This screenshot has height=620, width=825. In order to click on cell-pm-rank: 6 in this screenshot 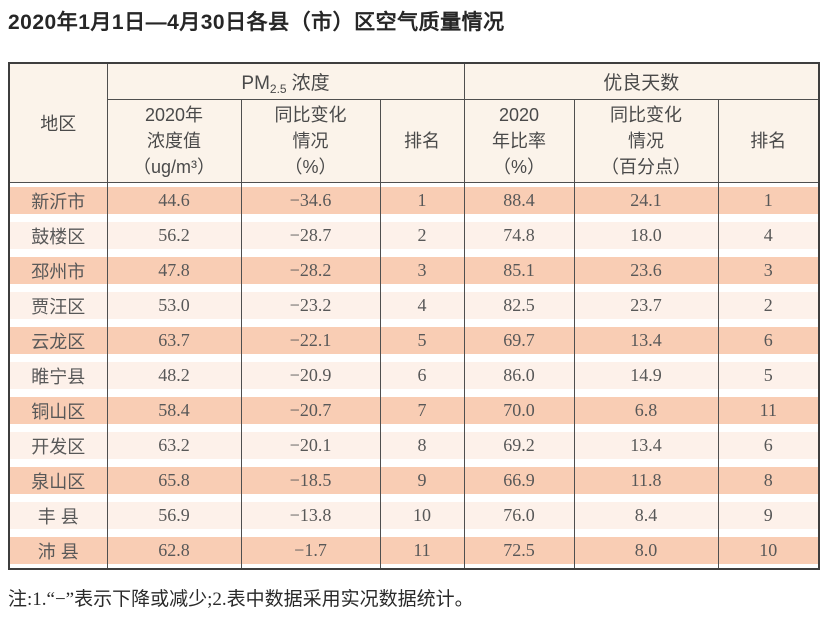, I will do `click(422, 375)`.